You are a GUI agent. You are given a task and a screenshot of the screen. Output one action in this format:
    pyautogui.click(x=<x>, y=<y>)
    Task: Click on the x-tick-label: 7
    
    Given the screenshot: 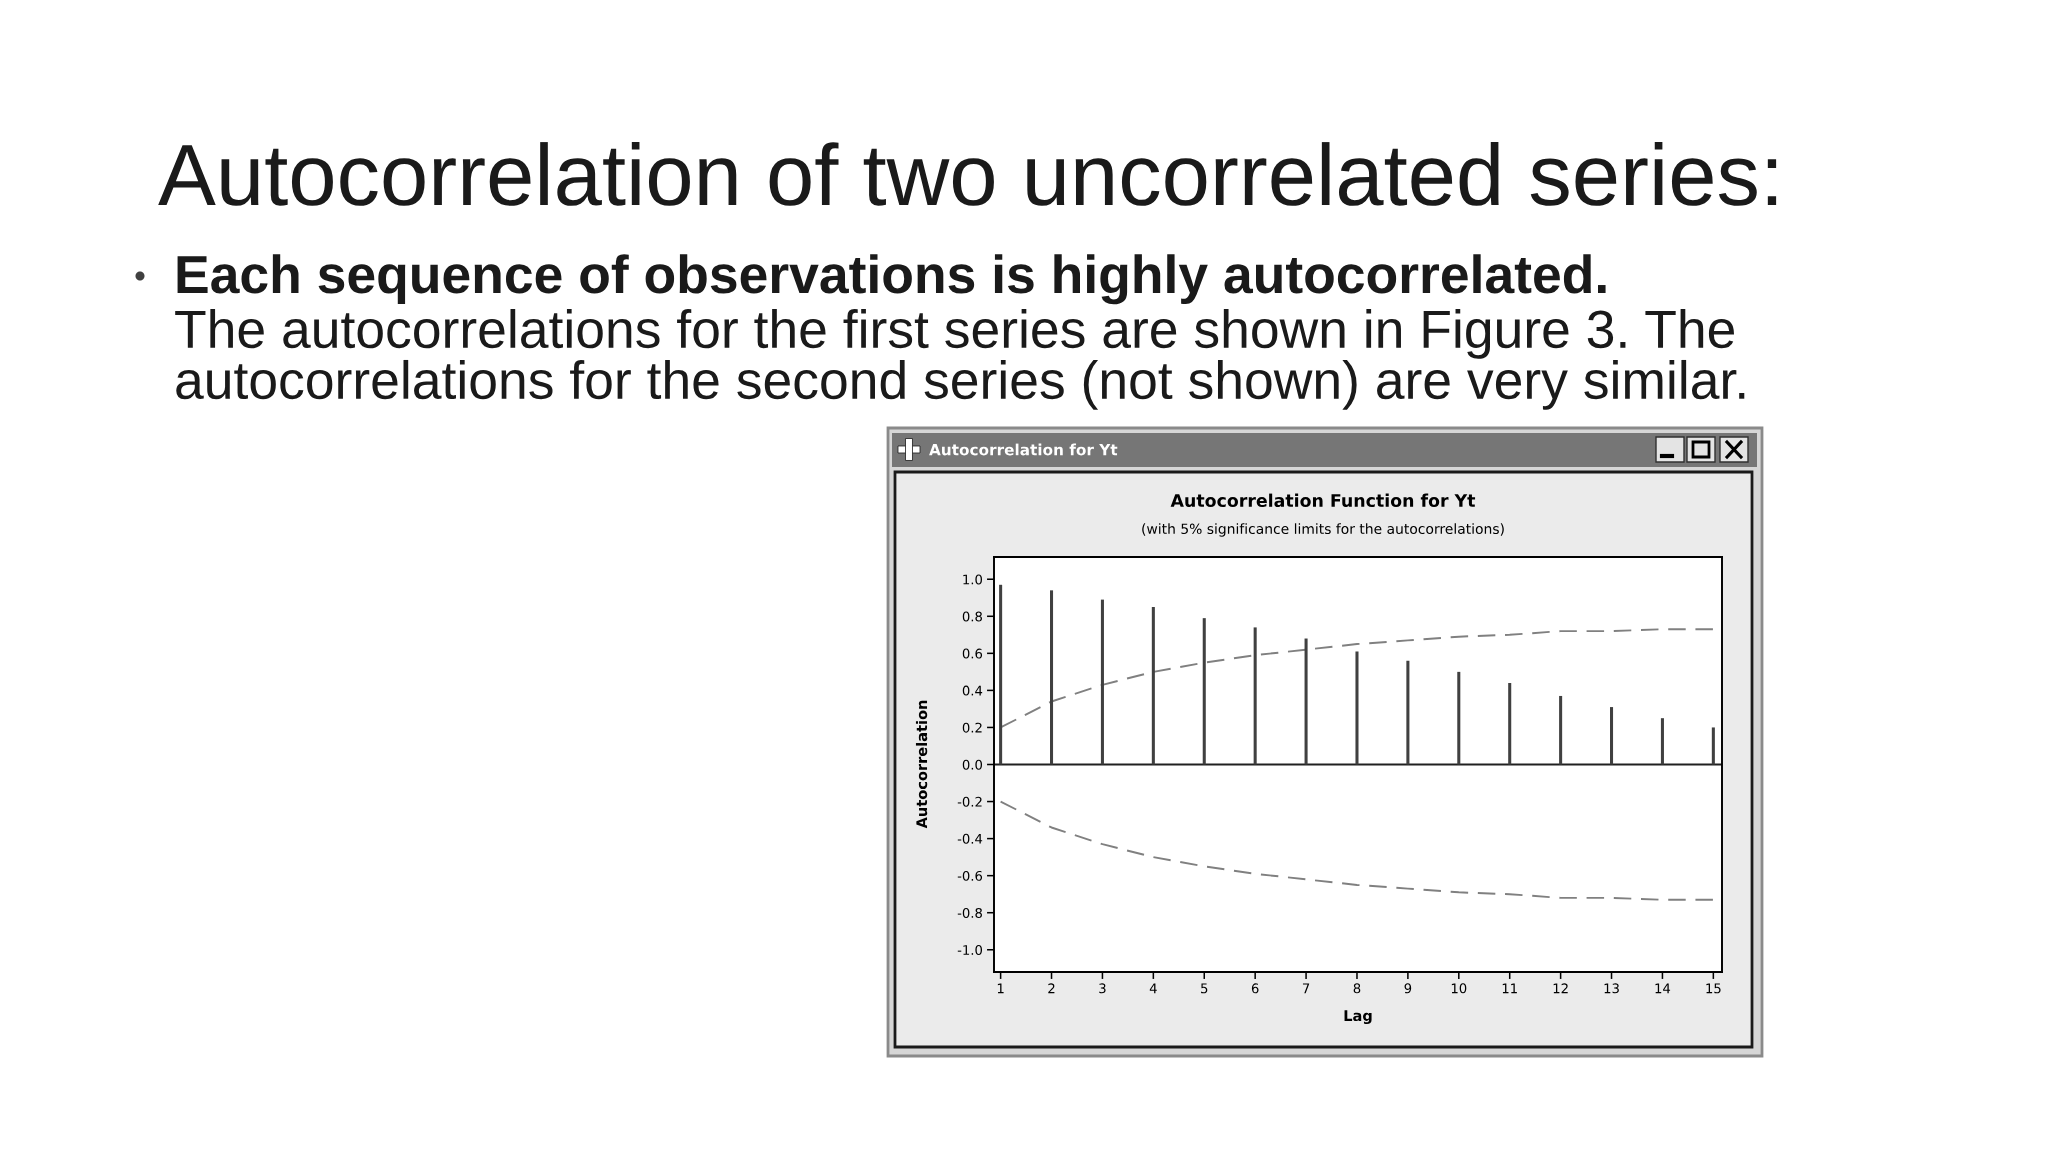 What is the action you would take?
    pyautogui.click(x=1306, y=988)
    